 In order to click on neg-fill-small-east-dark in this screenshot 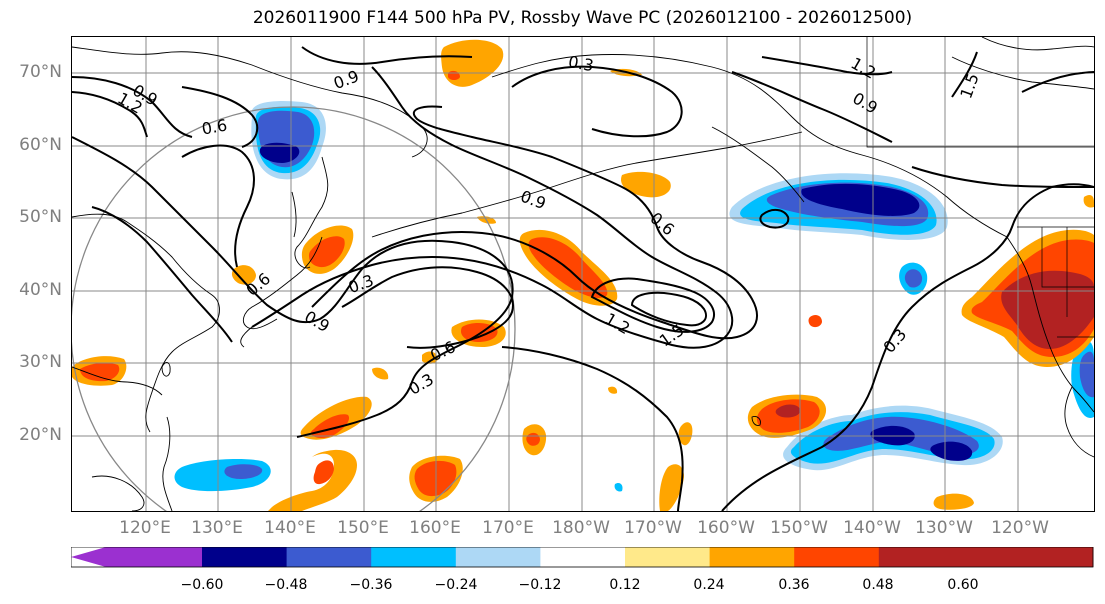, I will do `click(913, 278)`.